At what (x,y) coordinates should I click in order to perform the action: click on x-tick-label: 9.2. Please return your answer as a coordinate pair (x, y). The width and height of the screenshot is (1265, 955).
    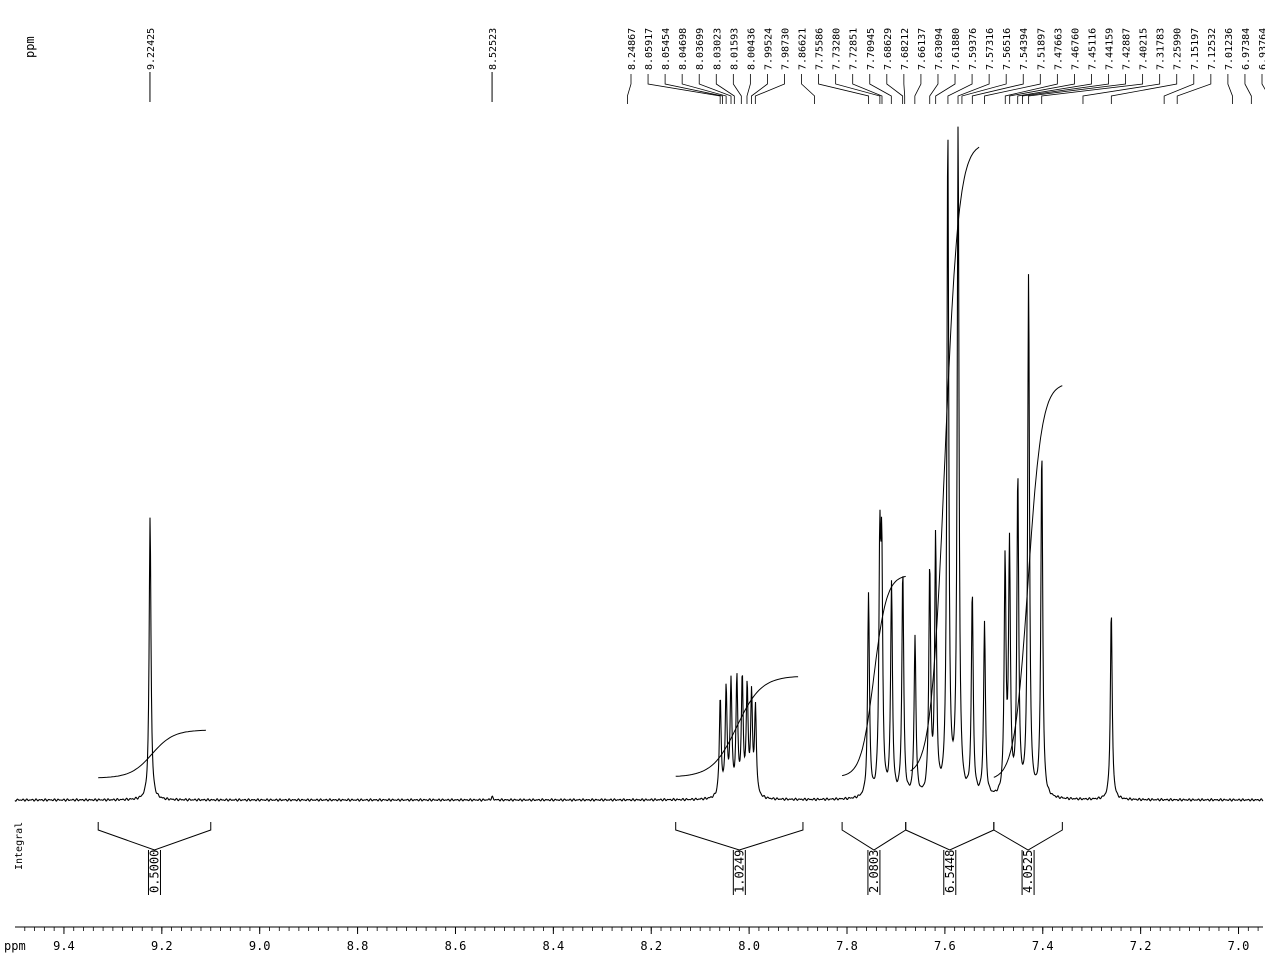
    Looking at the image, I should click on (162, 946).